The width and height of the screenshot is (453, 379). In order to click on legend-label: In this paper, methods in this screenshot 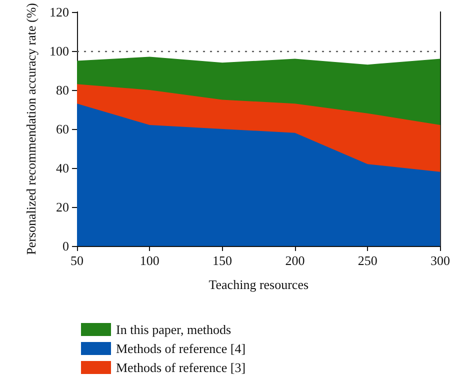, I will do `click(174, 329)`.